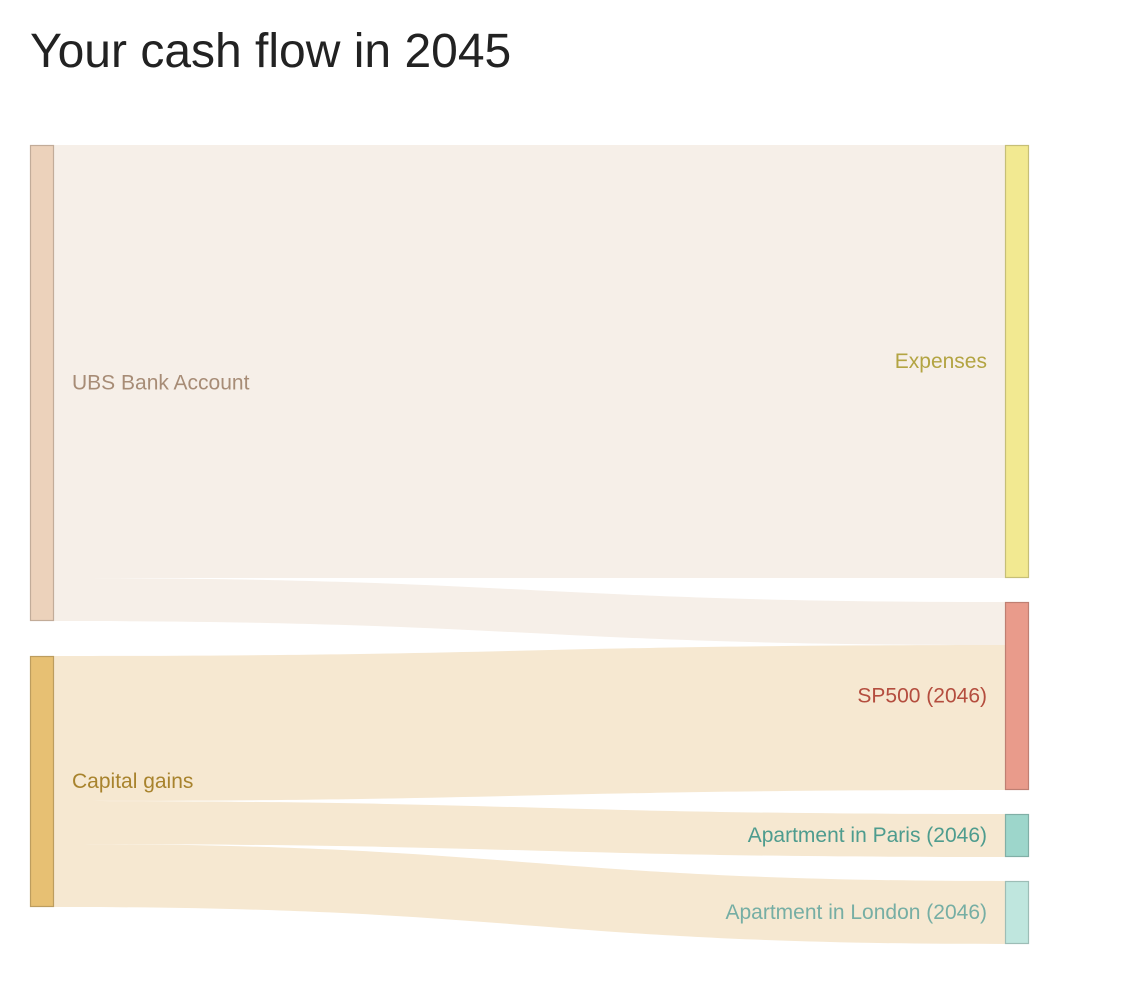  Describe the element at coordinates (132, 781) in the screenshot. I see `label-capital-gains: Capital gains` at that location.